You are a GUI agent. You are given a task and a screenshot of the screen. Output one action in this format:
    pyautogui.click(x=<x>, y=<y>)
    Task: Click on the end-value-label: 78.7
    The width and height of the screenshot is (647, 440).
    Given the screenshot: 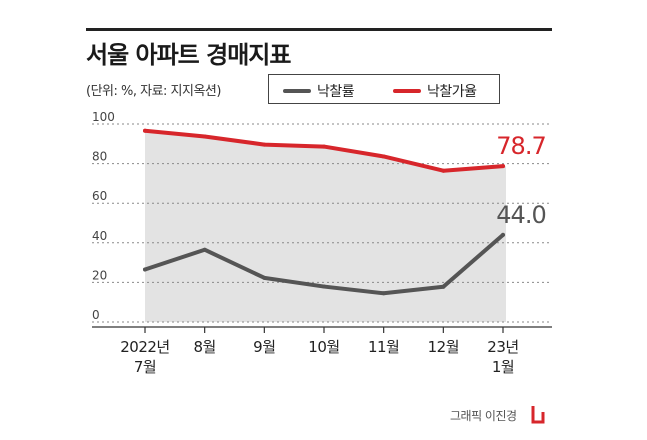 What is the action you would take?
    pyautogui.click(x=520, y=146)
    